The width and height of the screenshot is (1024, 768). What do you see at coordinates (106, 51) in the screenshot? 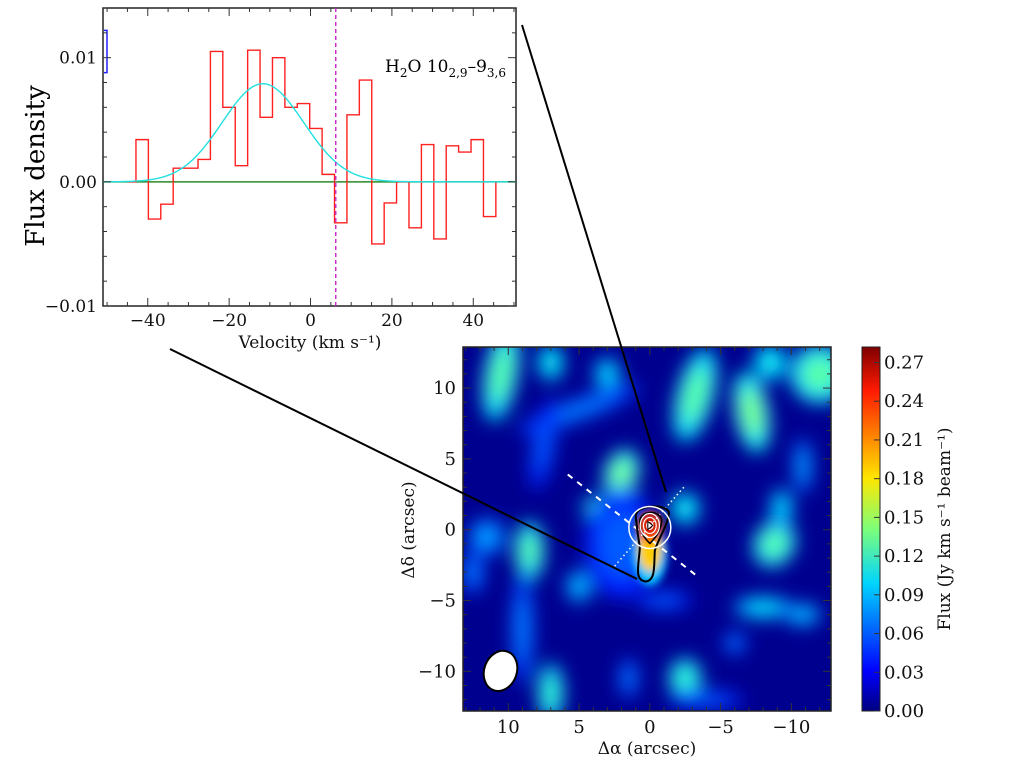
I see `error-bar` at bounding box center [106, 51].